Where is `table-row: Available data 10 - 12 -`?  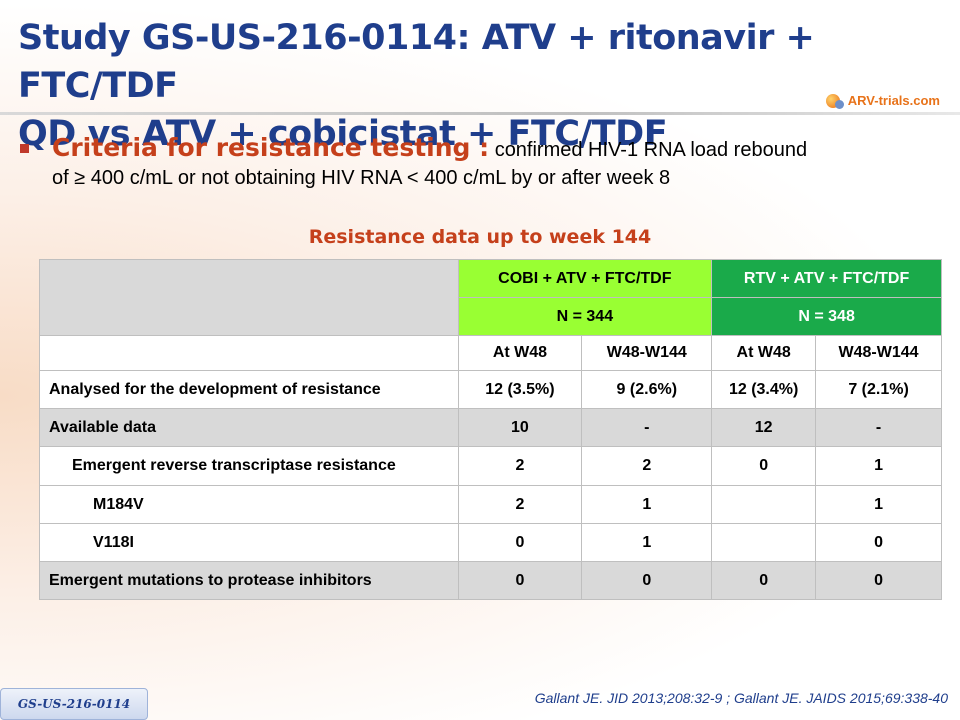
table-row: Available data 10 - 12 - is located at coordinates (490, 427).